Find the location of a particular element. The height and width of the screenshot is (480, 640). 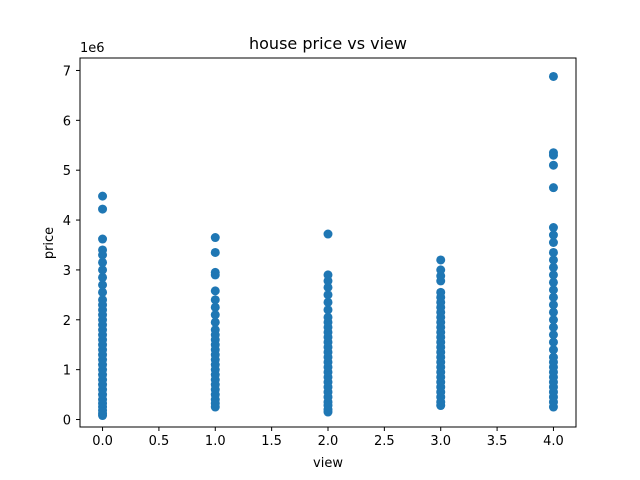

x-tick-label: 3.0 is located at coordinates (440, 441).